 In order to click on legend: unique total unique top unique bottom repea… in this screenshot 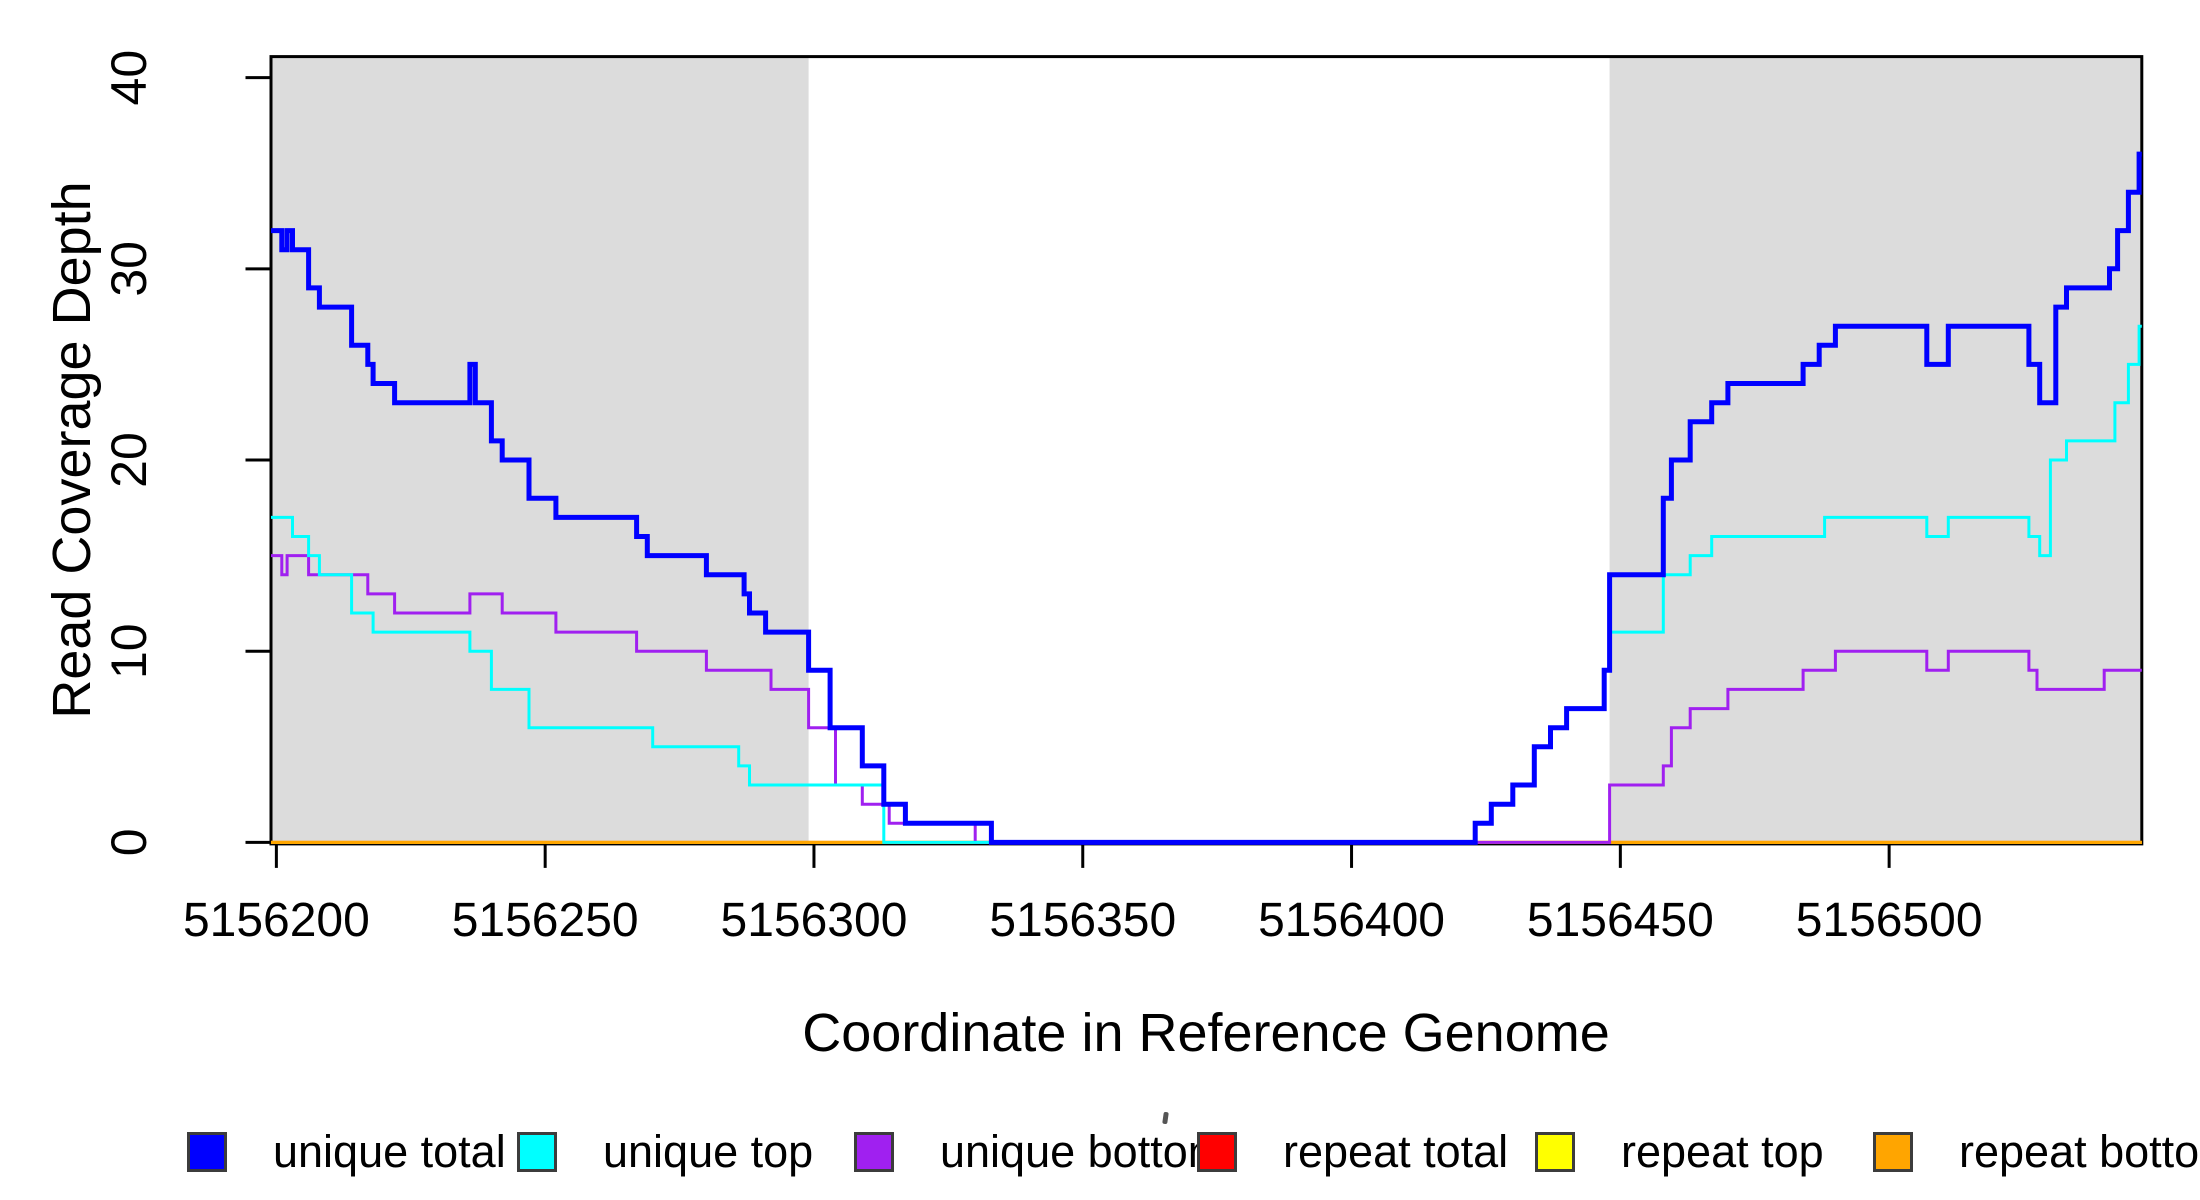, I will do `click(1100, 1158)`.